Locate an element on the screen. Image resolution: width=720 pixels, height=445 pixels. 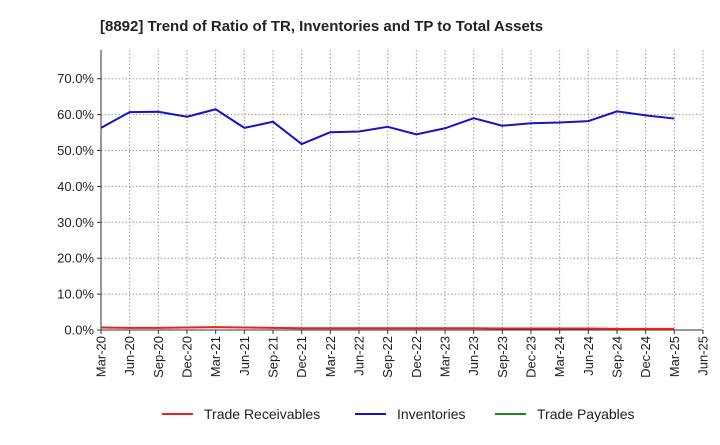
x-tick-label: Dec-23 is located at coordinates (531, 357).